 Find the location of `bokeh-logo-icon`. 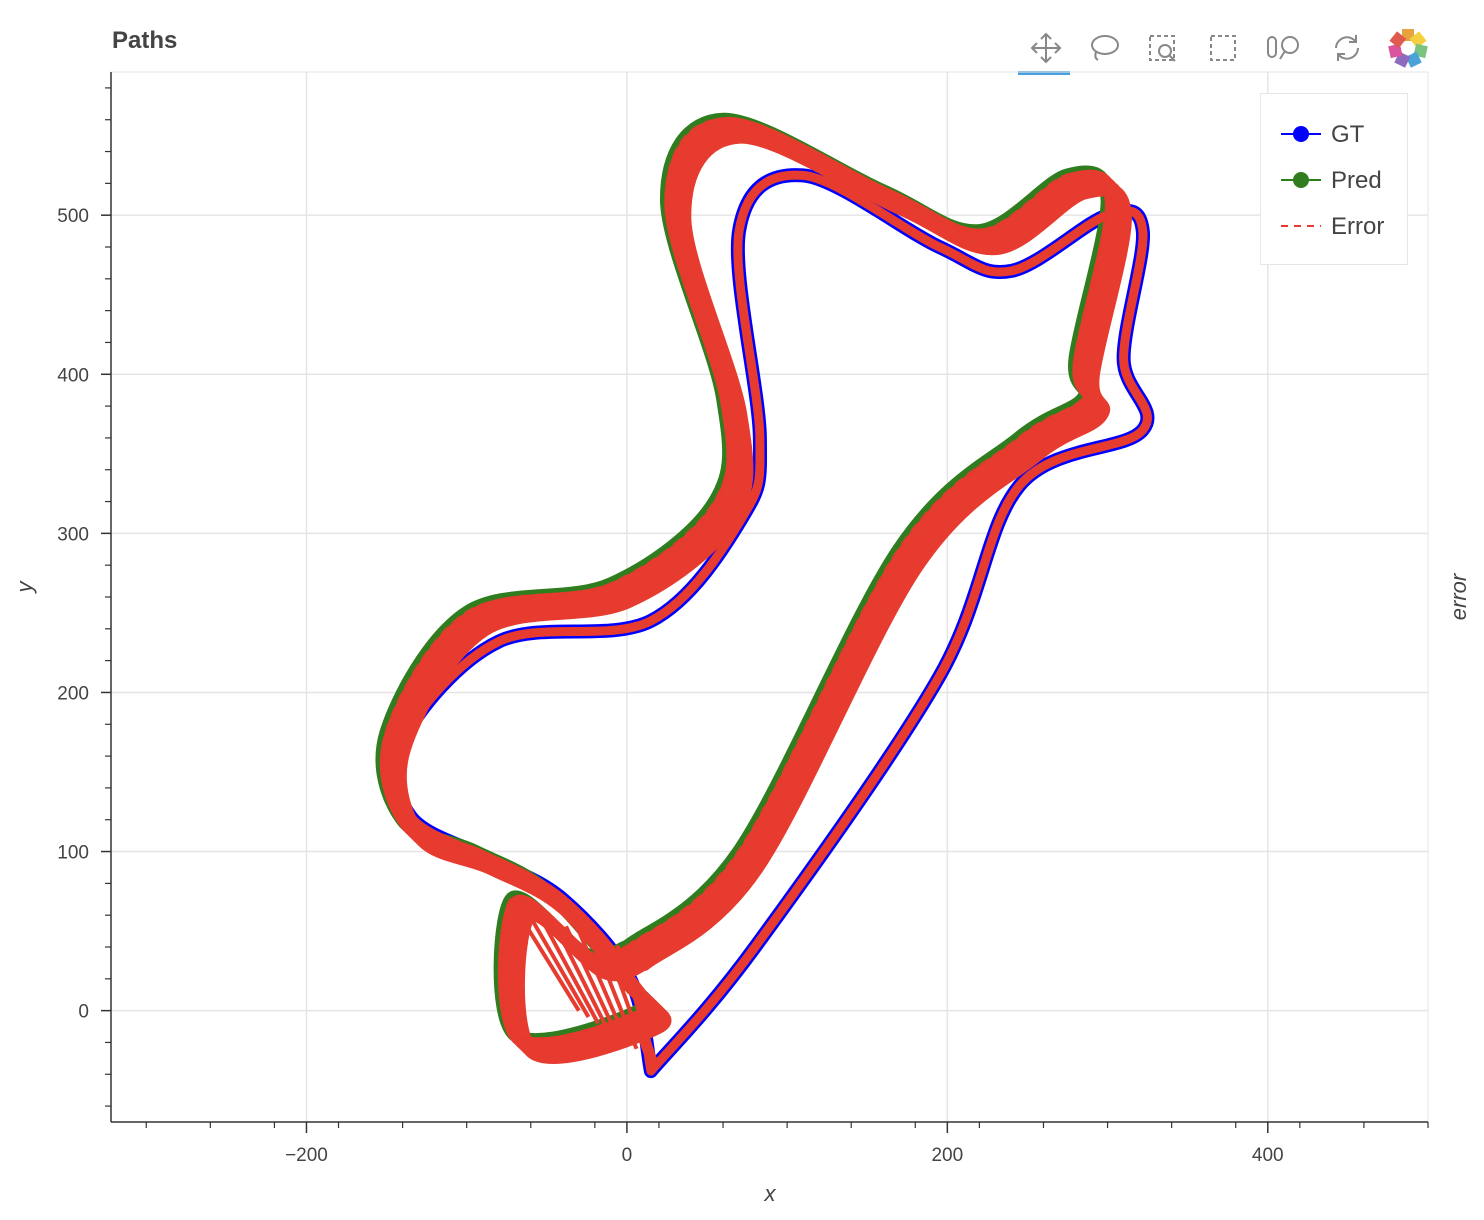

bokeh-logo-icon is located at coordinates (1408, 48).